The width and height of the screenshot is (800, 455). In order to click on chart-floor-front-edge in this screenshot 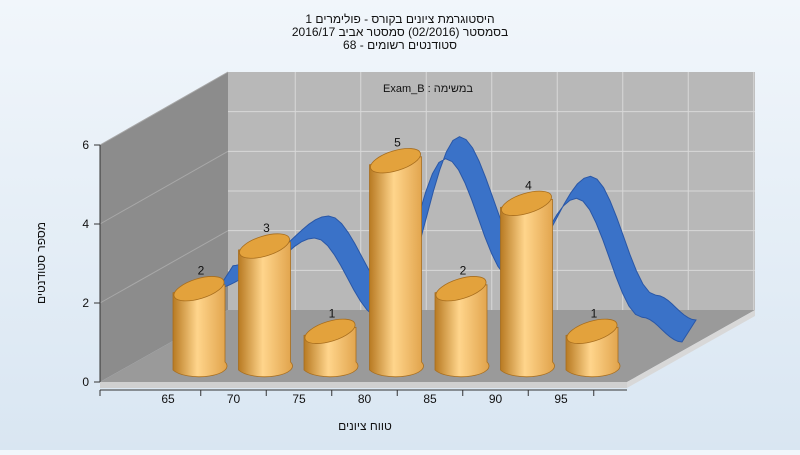, I will do `click(363, 385)`.